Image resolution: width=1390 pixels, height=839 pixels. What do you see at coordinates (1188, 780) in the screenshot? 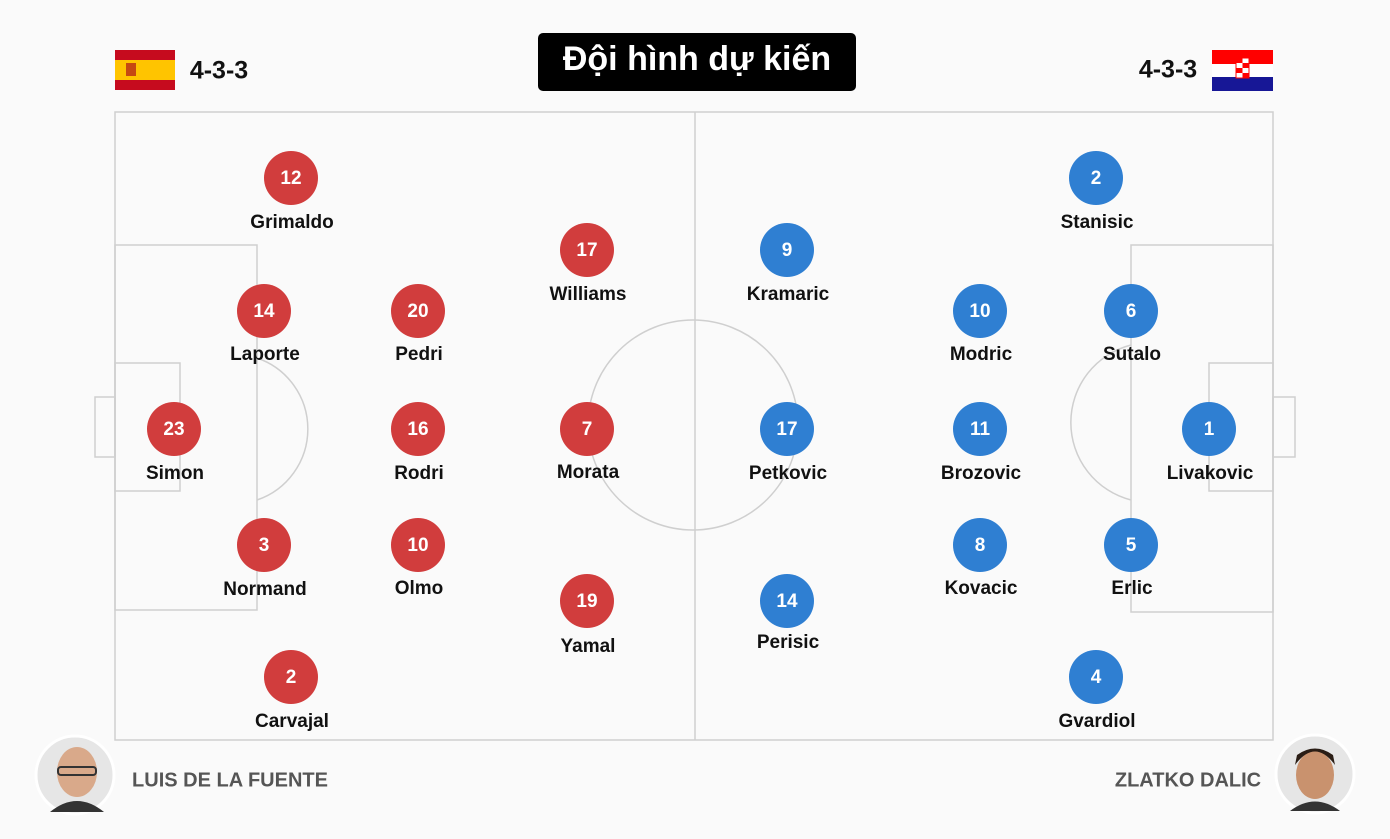
I see `coach-name: ZLATKO DALIC` at bounding box center [1188, 780].